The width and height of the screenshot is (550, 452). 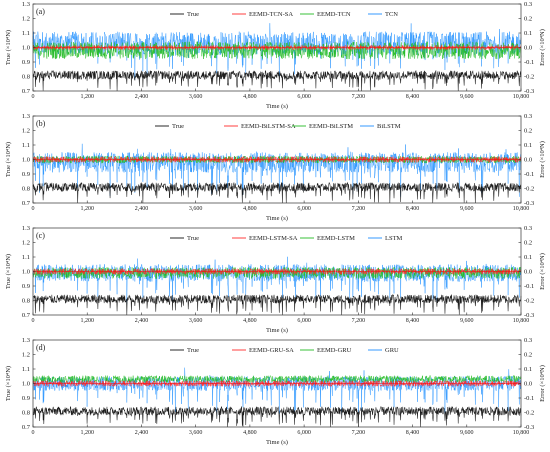 I want to click on panel-label: (d), so click(x=41, y=347).